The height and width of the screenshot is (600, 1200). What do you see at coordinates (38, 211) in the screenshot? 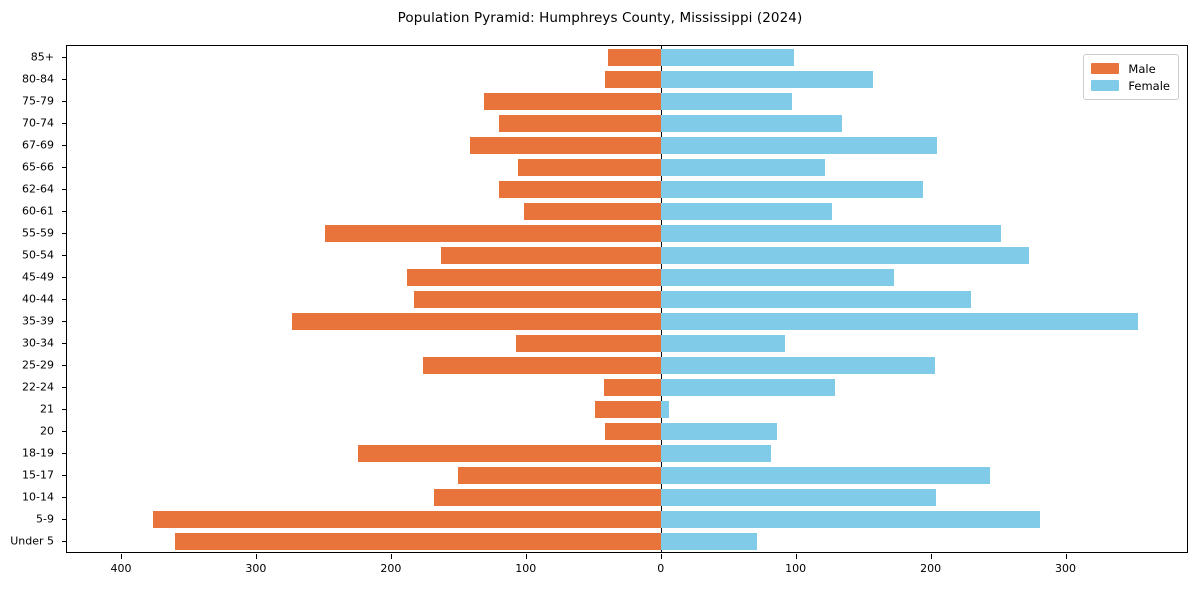
I see `y-axis-label-60-61: 60-61` at bounding box center [38, 211].